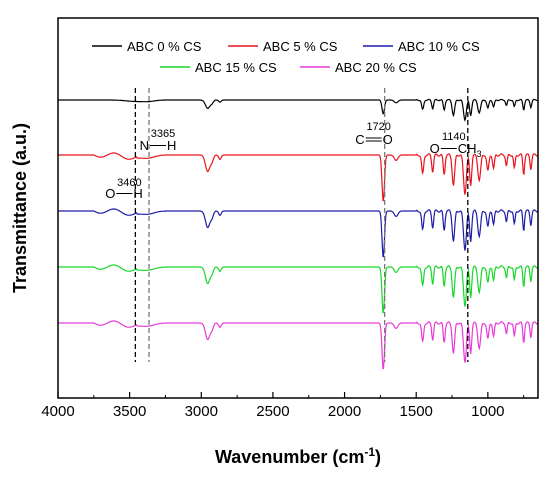 Image resolution: width=550 pixels, height=481 pixels. What do you see at coordinates (454, 137) in the screenshot?
I see `peak-number: 1140` at bounding box center [454, 137].